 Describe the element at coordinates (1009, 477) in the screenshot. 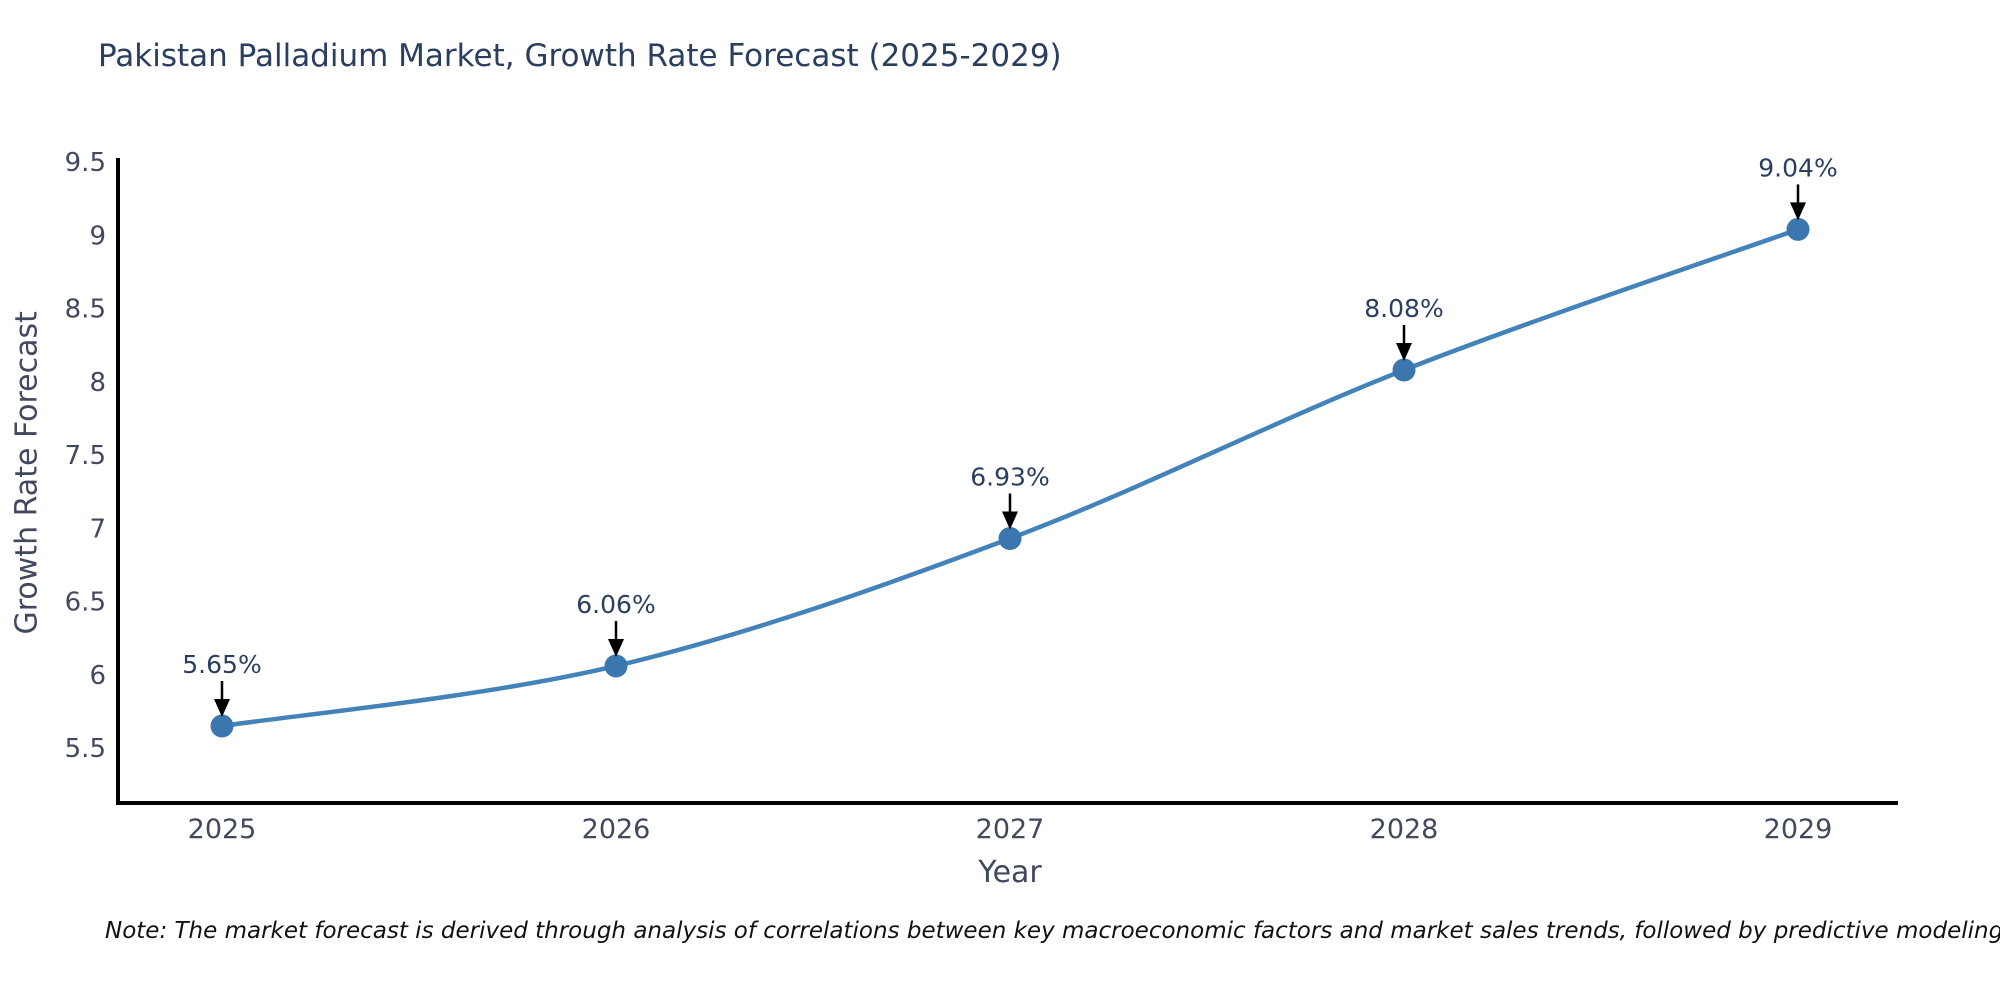

I see `data-point-label: 6.93%` at that location.